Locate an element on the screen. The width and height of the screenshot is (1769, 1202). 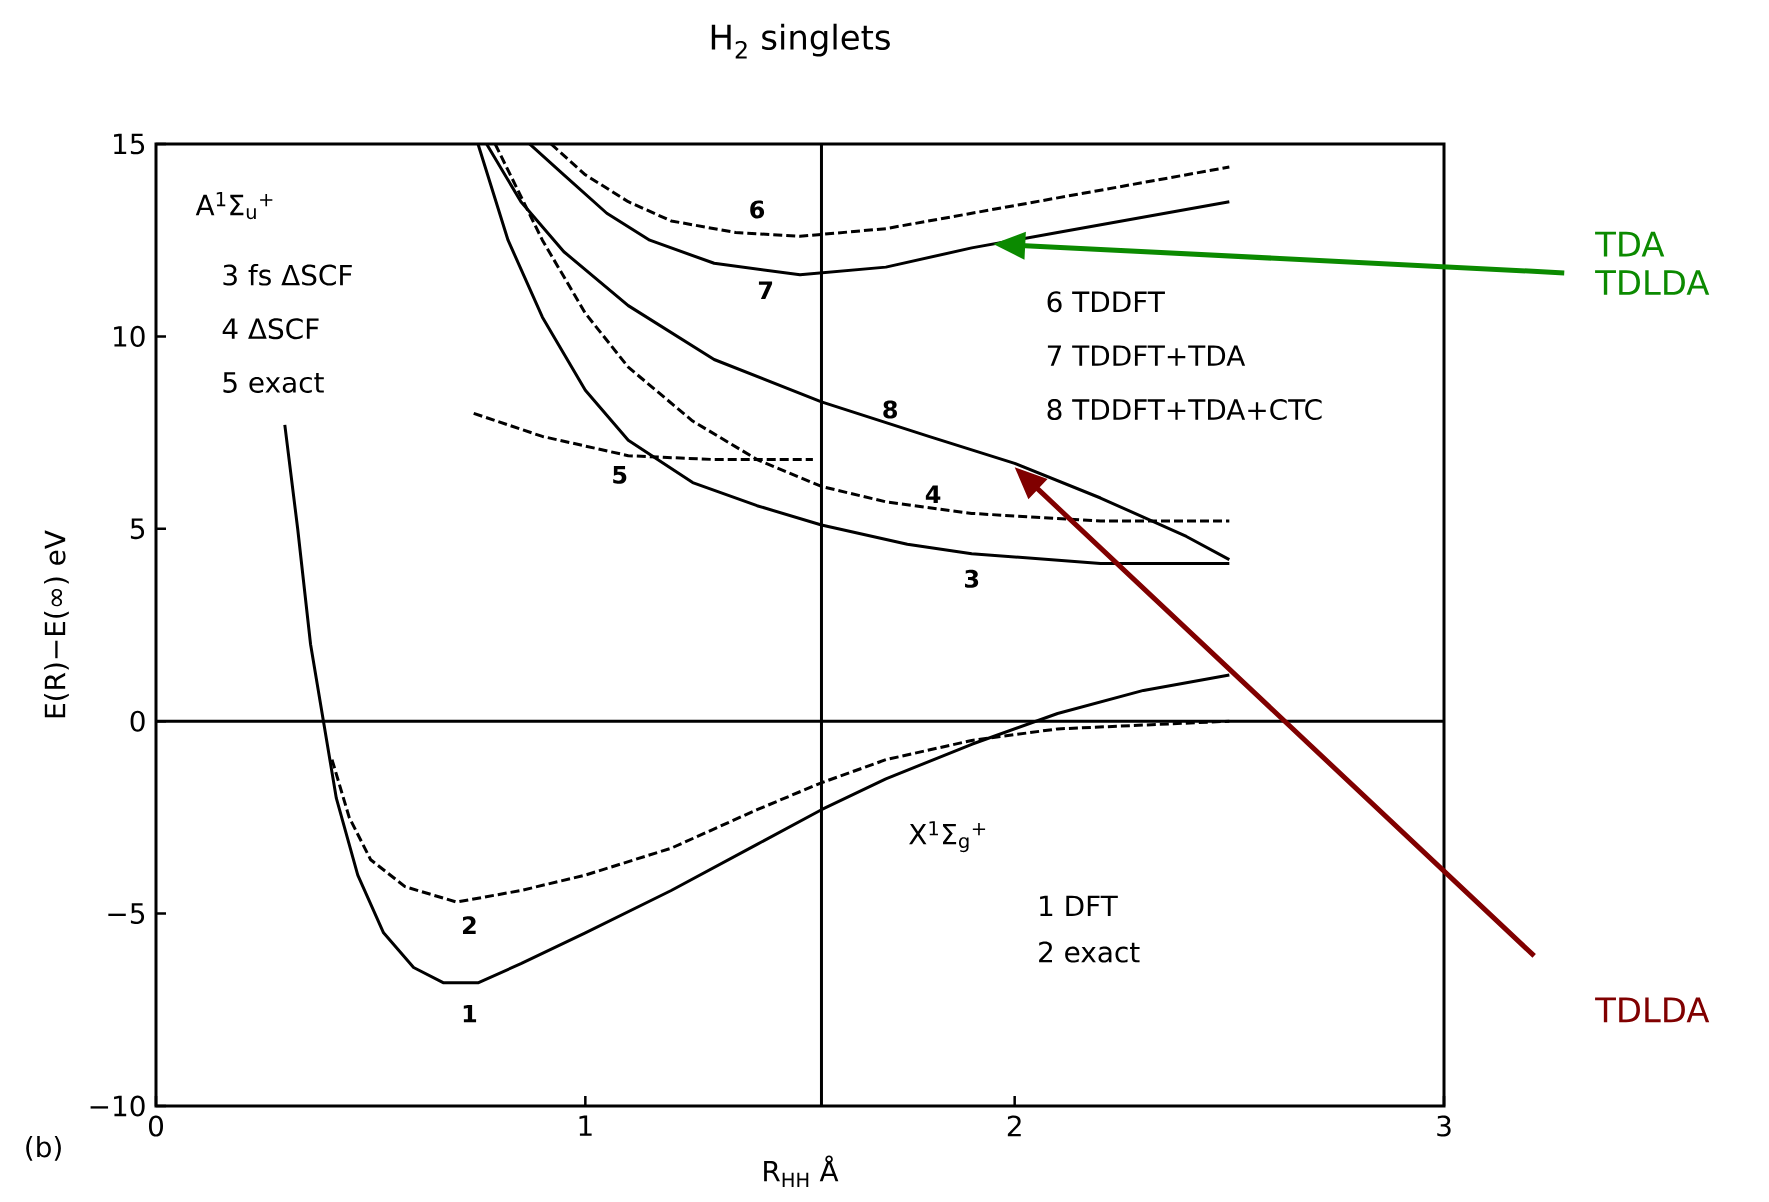
annotation: 3 fs ΔSCF is located at coordinates (287, 275).